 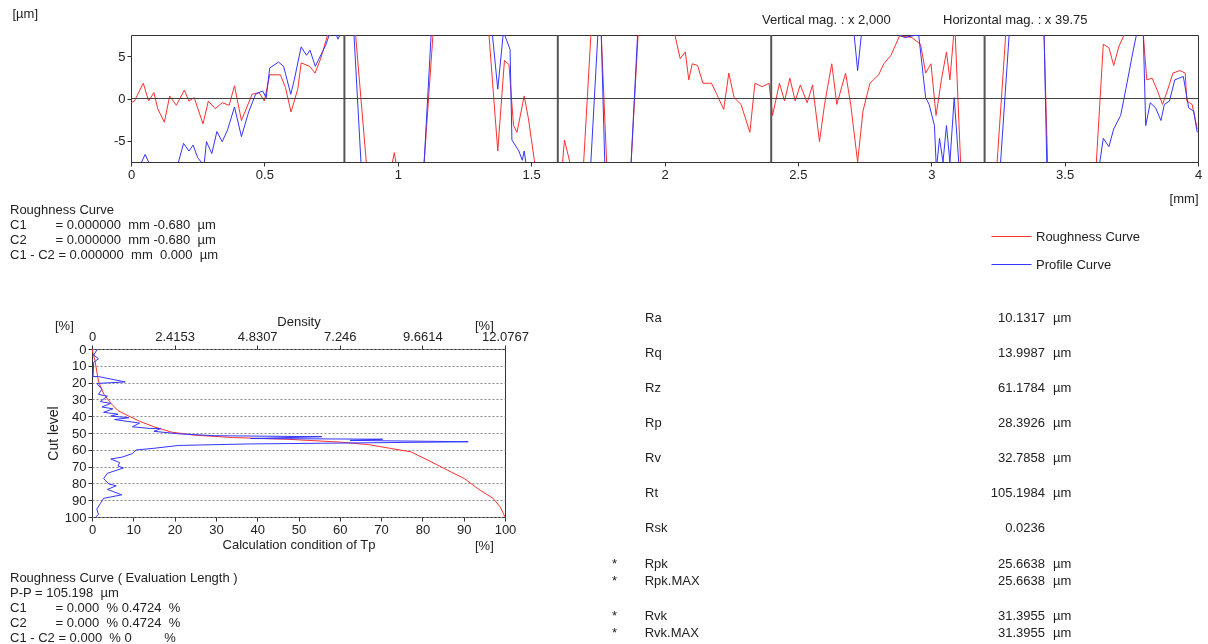 I want to click on text: C1 - C2 = 0.000000 mm 0.000 µm, so click(x=114, y=254).